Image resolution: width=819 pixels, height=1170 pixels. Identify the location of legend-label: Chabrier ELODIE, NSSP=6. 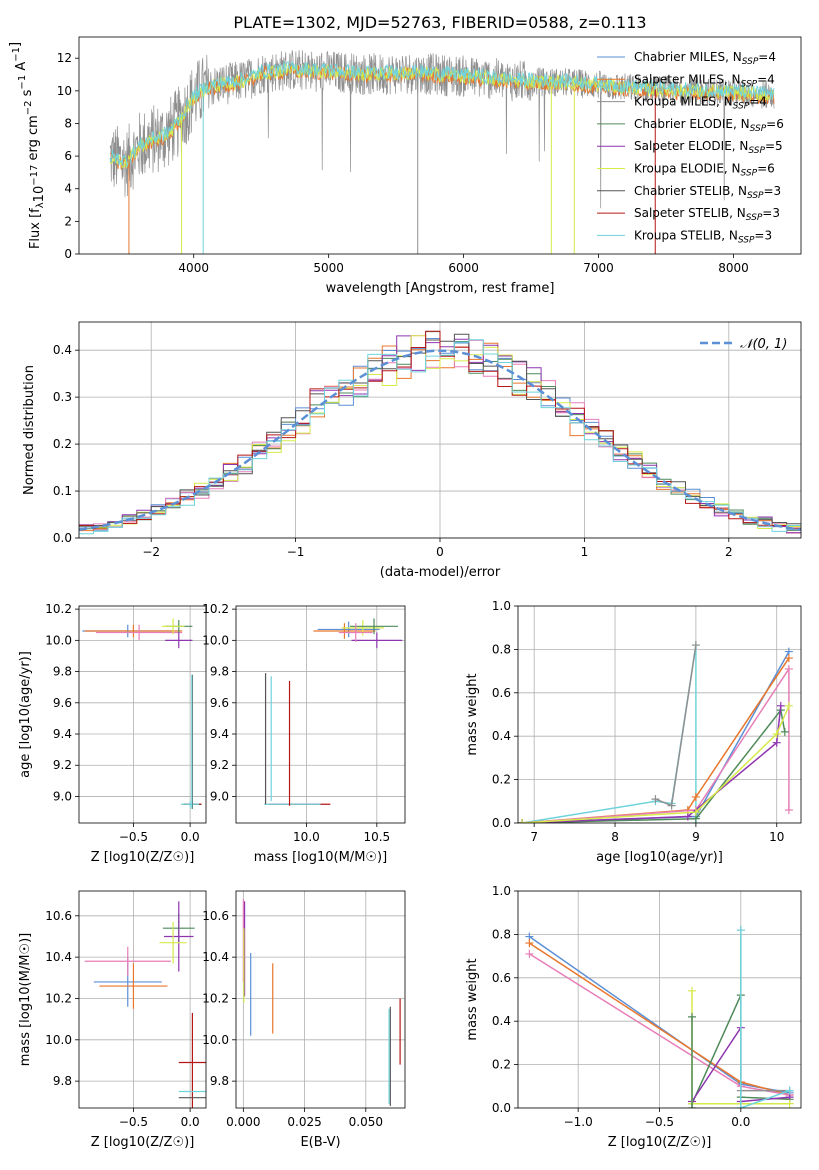
(709, 125).